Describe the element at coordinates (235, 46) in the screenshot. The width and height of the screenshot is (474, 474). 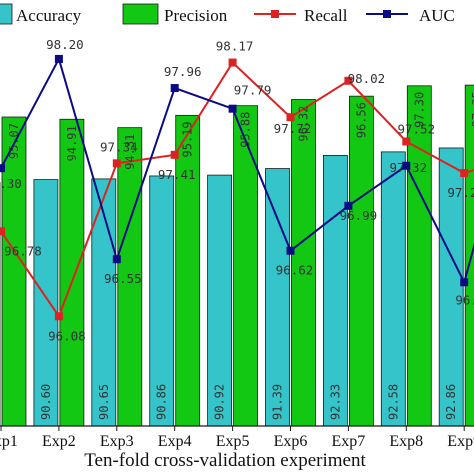
I see `recall-value-label: 98.17` at that location.